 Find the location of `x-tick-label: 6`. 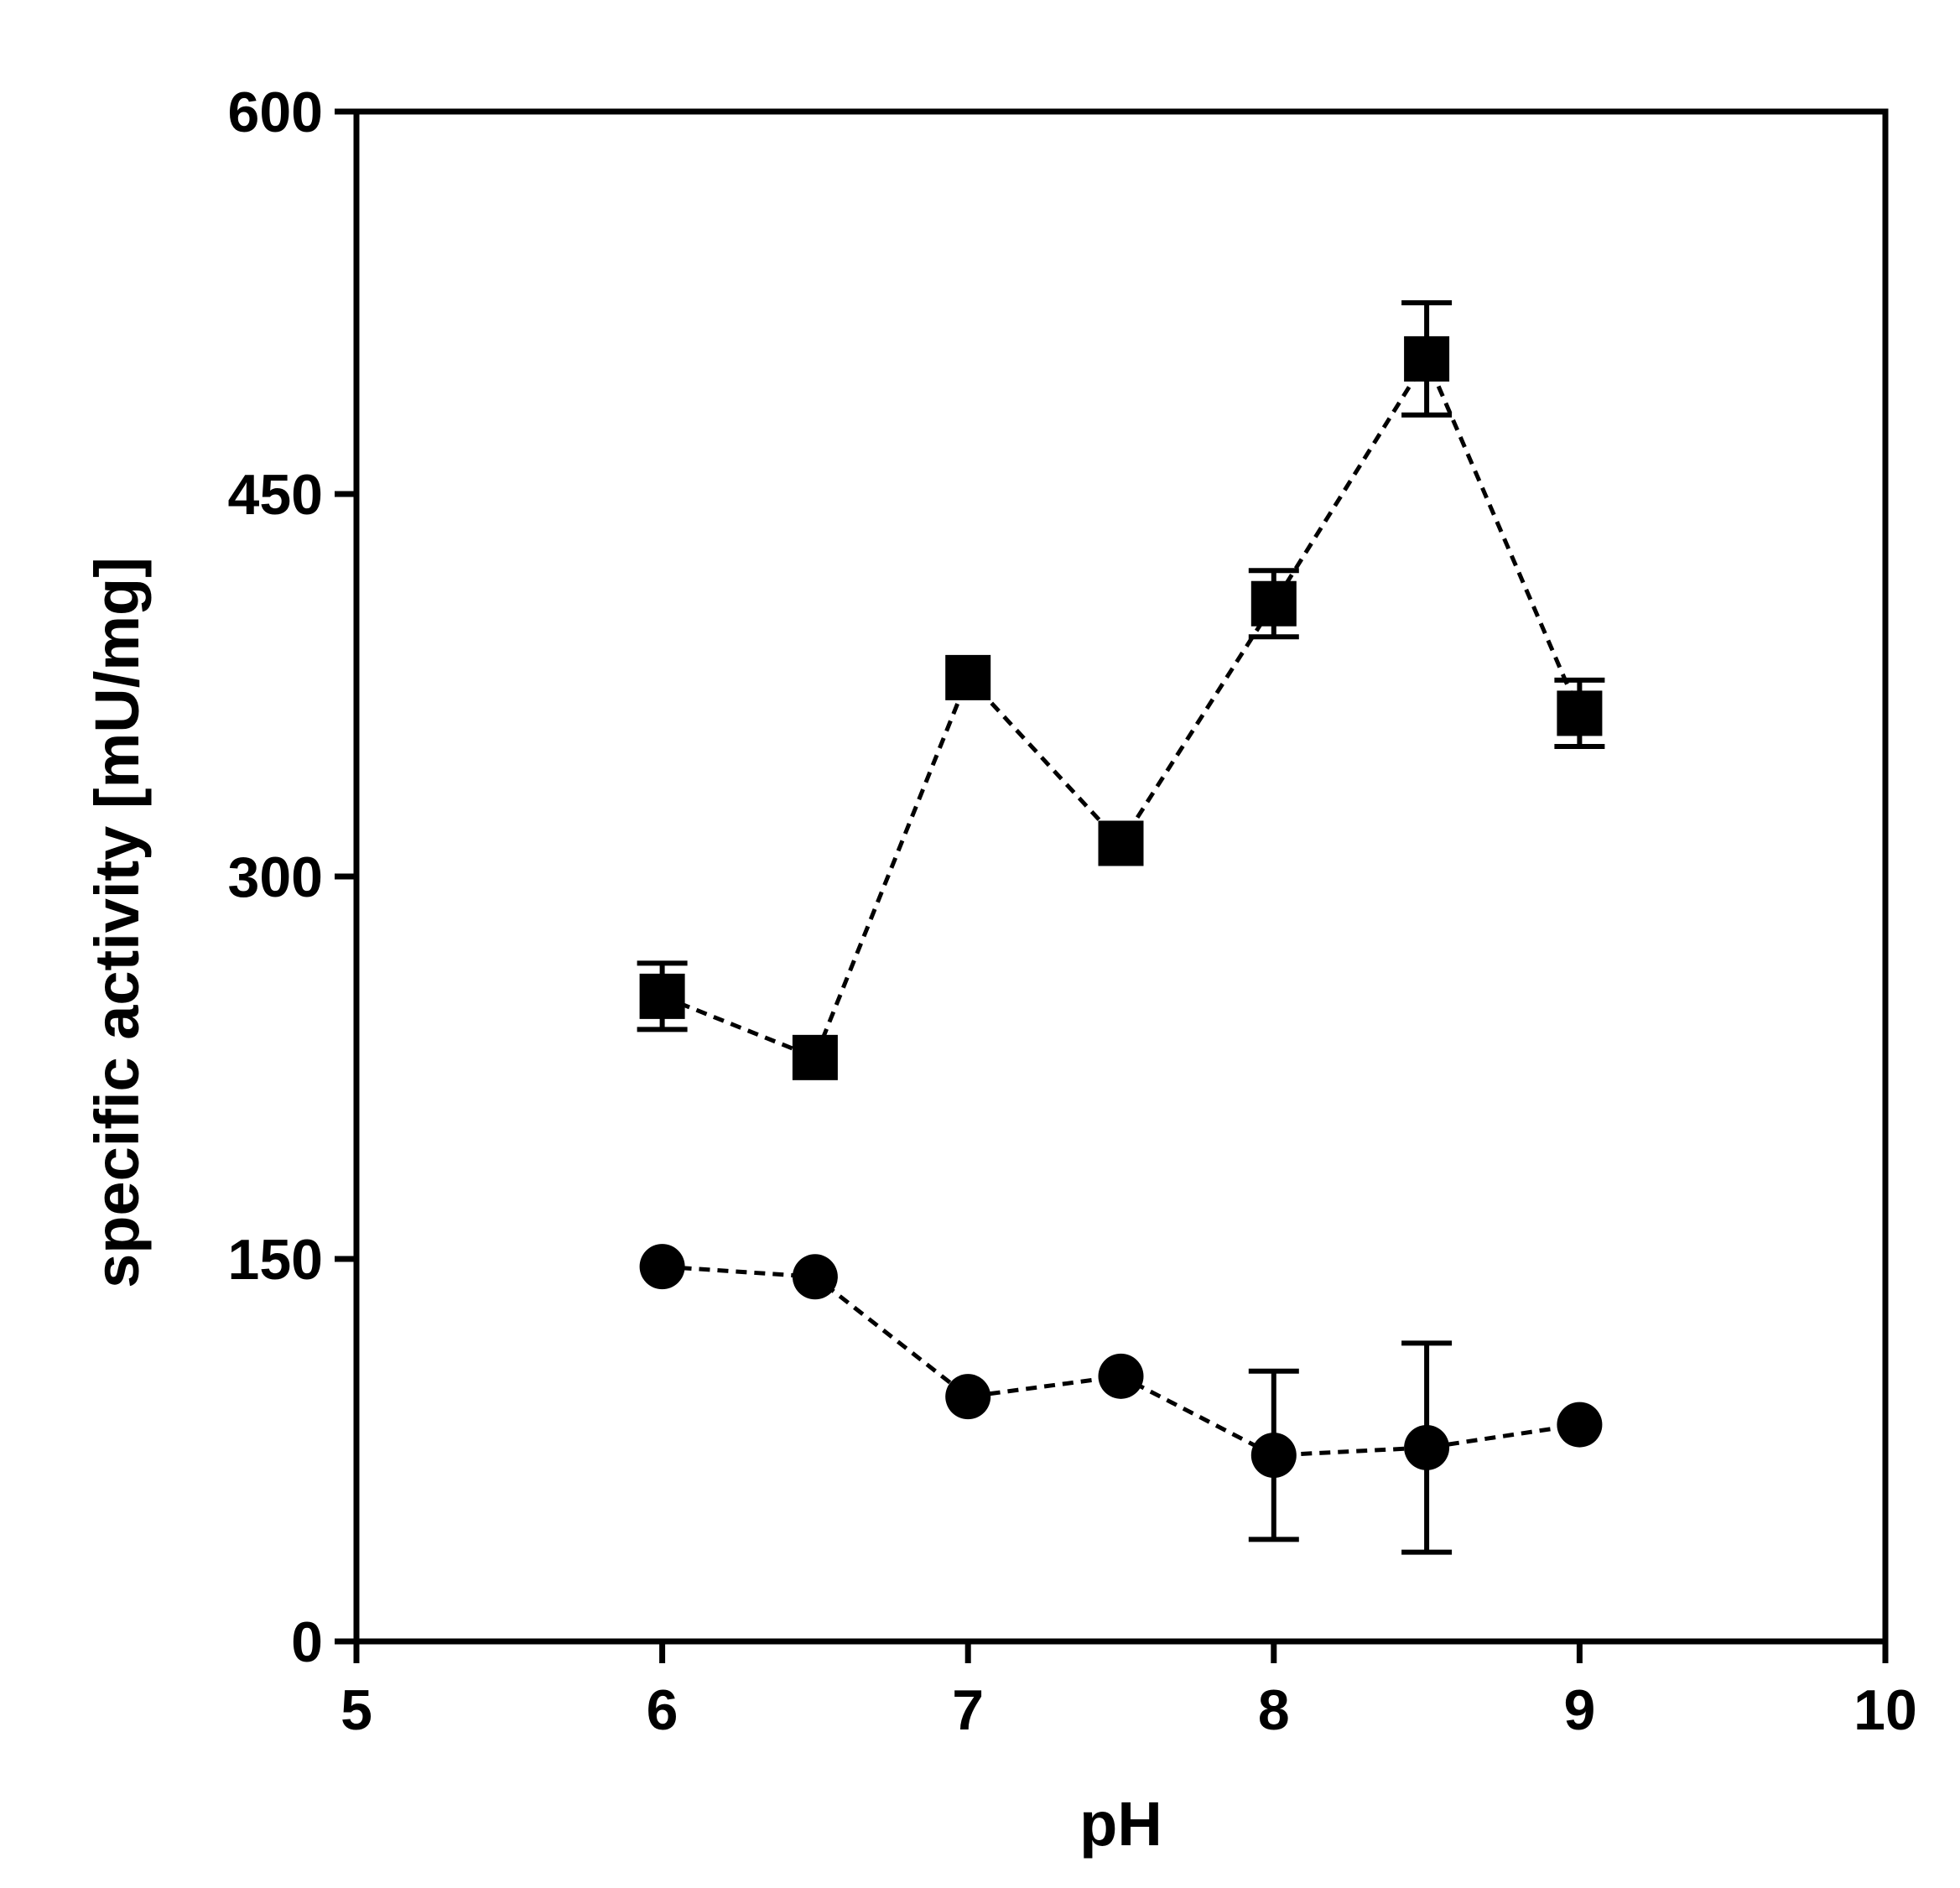

x-tick-label: 6 is located at coordinates (662, 1710).